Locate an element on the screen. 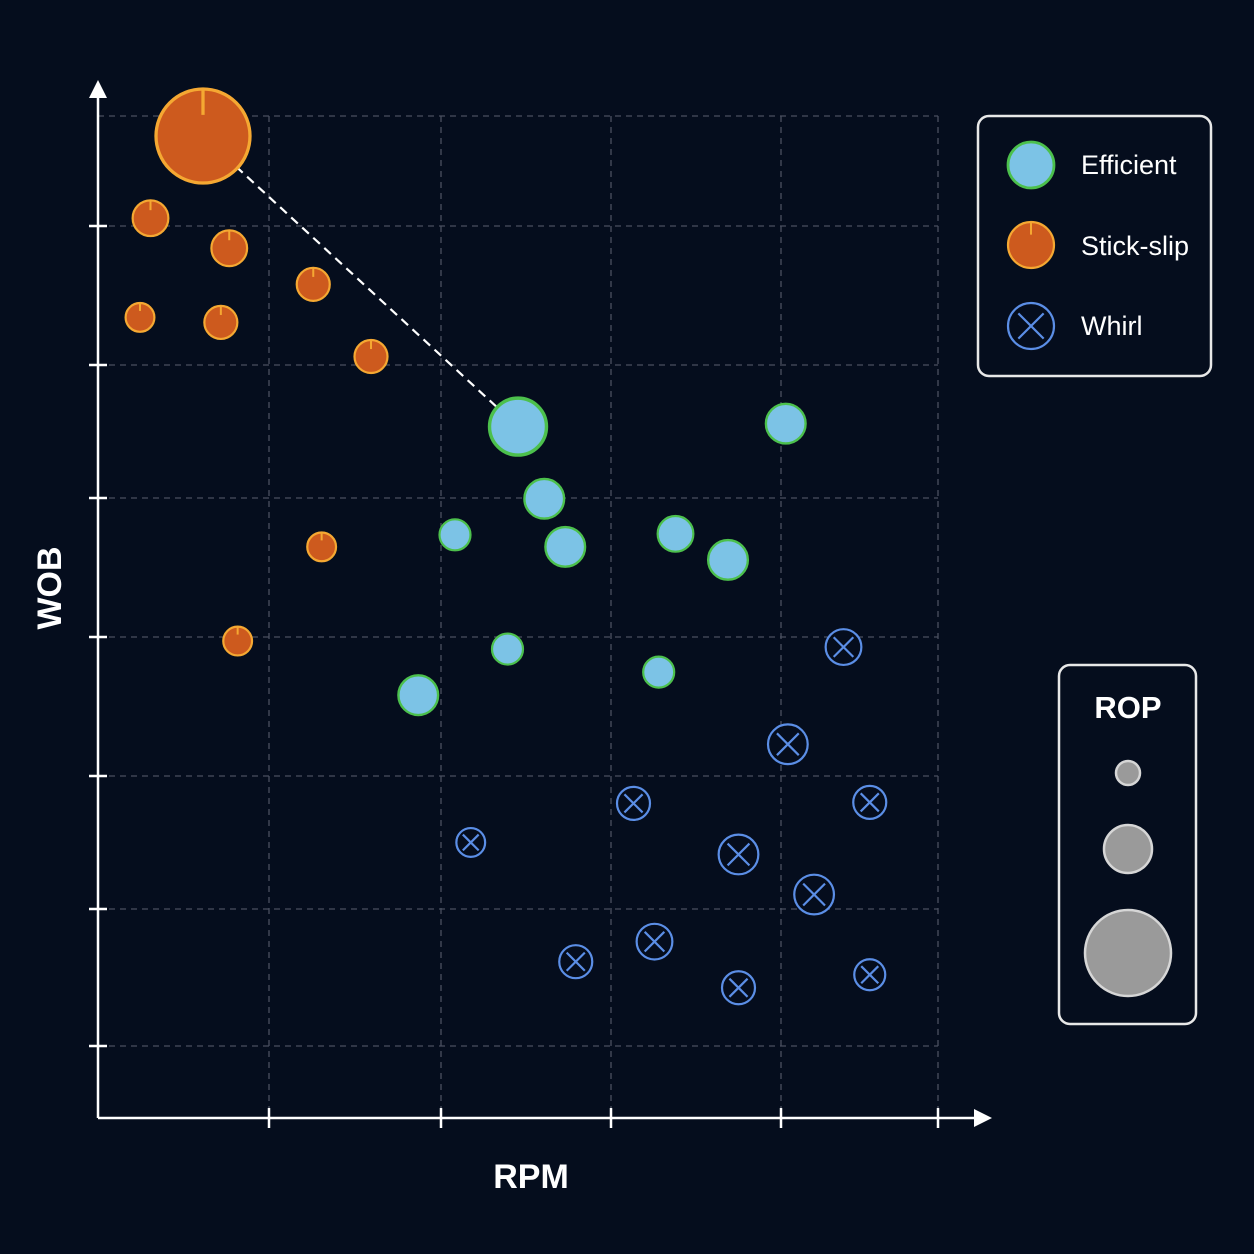  legend-marker-stick-slip is located at coordinates (1031, 245).